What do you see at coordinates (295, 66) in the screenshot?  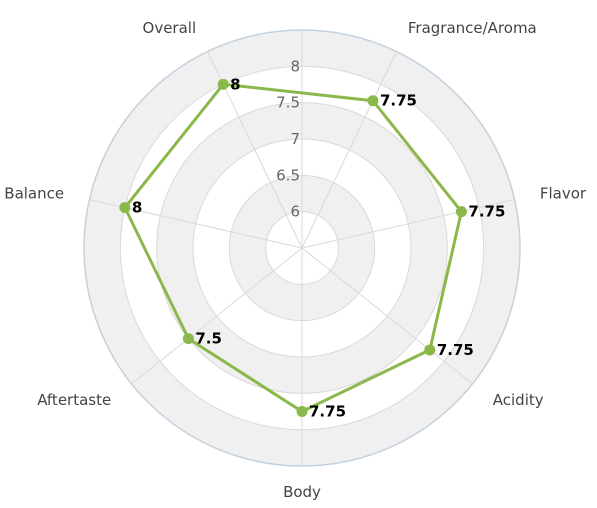 I see `radial-tick-label: 8` at bounding box center [295, 66].